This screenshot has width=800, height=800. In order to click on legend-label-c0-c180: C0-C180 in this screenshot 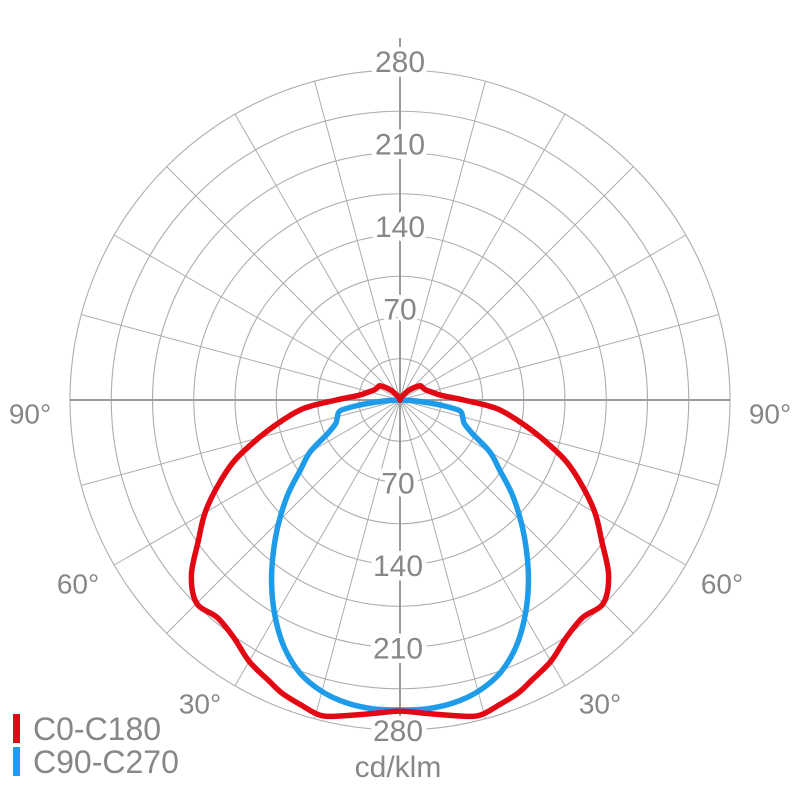, I will do `click(97, 728)`.